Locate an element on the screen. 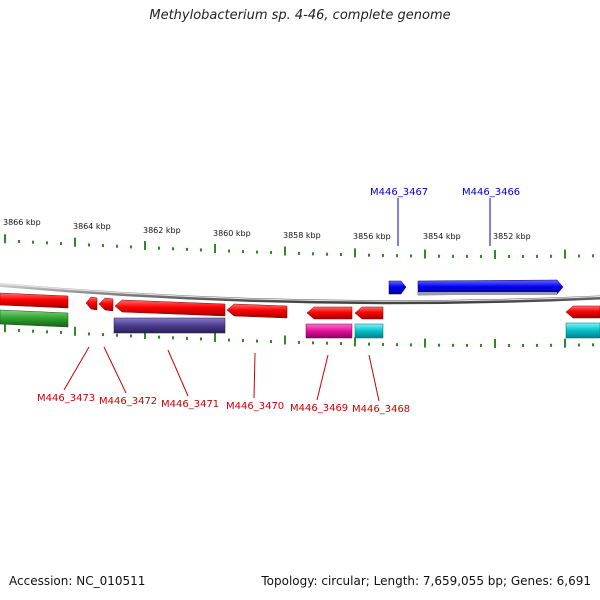  scale-label: 3864 kbp is located at coordinates (92, 226).